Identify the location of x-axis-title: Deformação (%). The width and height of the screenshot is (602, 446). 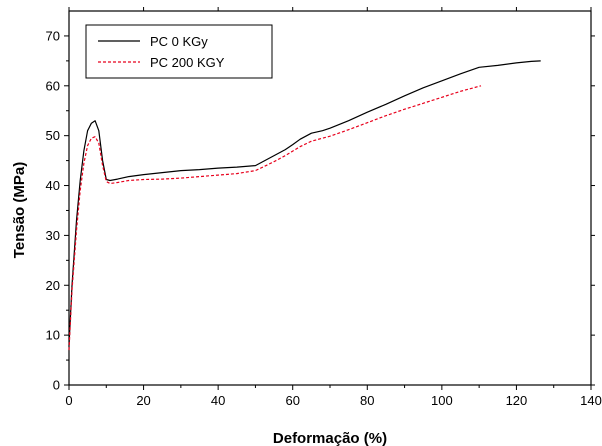
(330, 438).